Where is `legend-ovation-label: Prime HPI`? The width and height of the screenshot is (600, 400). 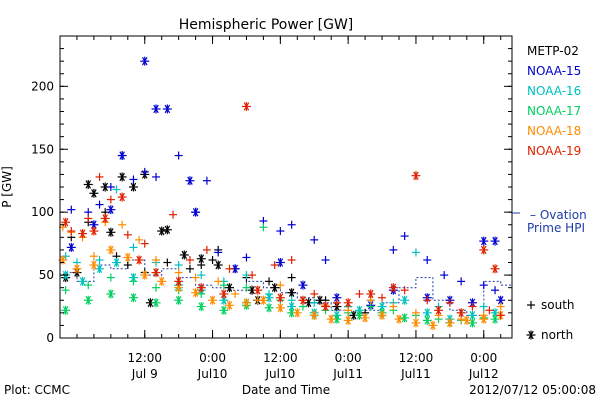 legend-ovation-label: Prime HPI is located at coordinates (556, 228).